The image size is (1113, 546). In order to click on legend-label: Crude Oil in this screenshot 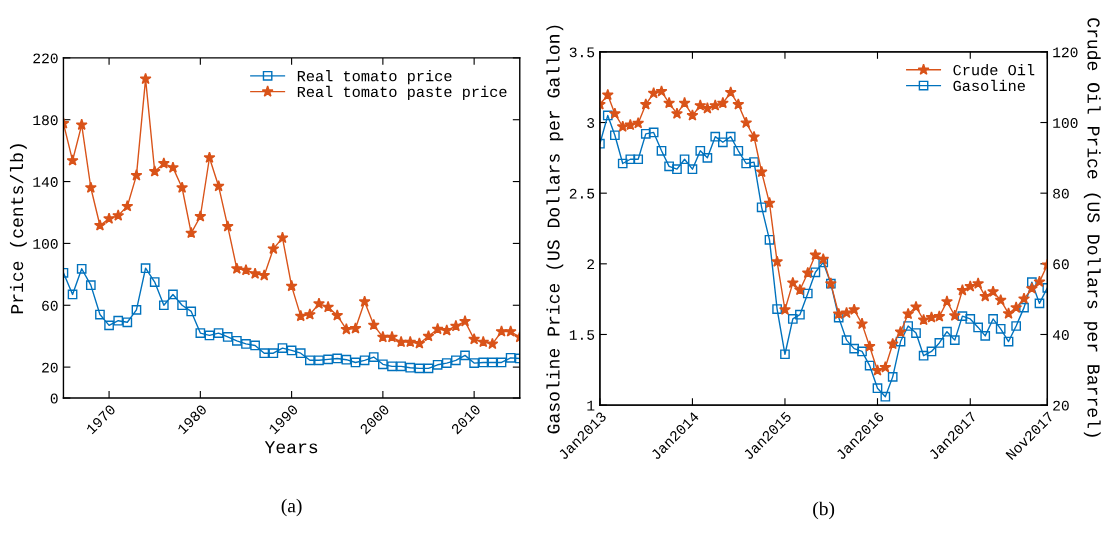, I will do `click(994, 70)`.